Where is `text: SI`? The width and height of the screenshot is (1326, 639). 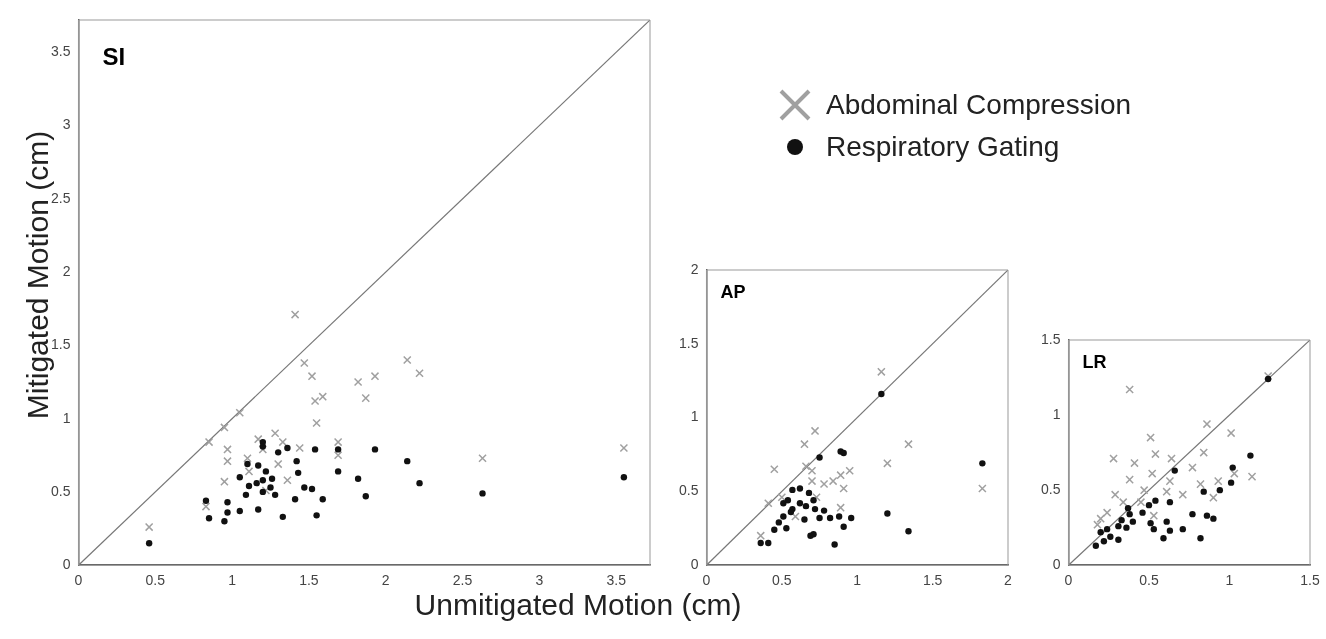 text: SI is located at coordinates (114, 56).